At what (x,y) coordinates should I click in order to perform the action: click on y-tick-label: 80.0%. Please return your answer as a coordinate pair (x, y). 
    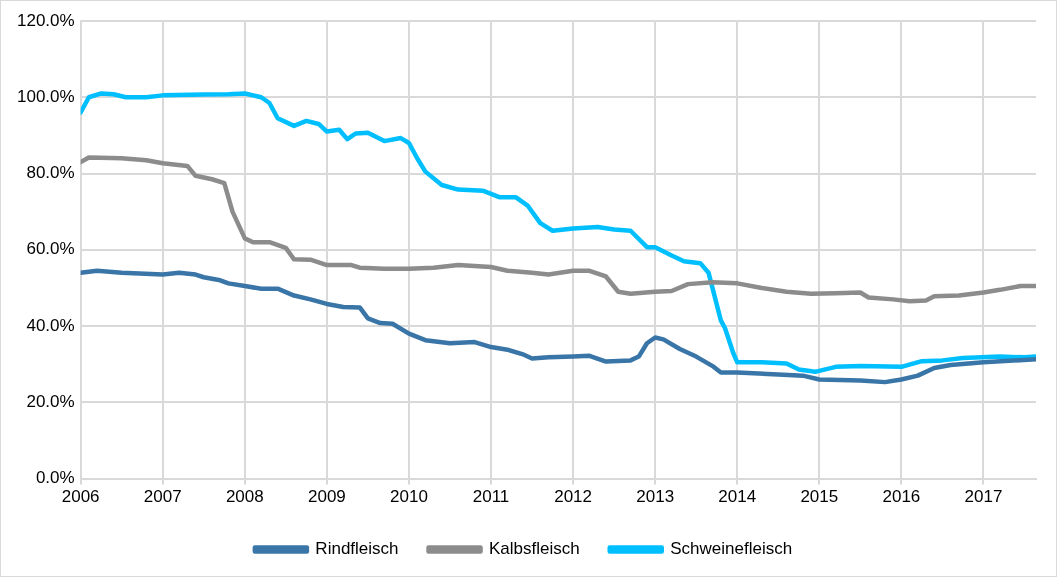
    Looking at the image, I should click on (50, 173).